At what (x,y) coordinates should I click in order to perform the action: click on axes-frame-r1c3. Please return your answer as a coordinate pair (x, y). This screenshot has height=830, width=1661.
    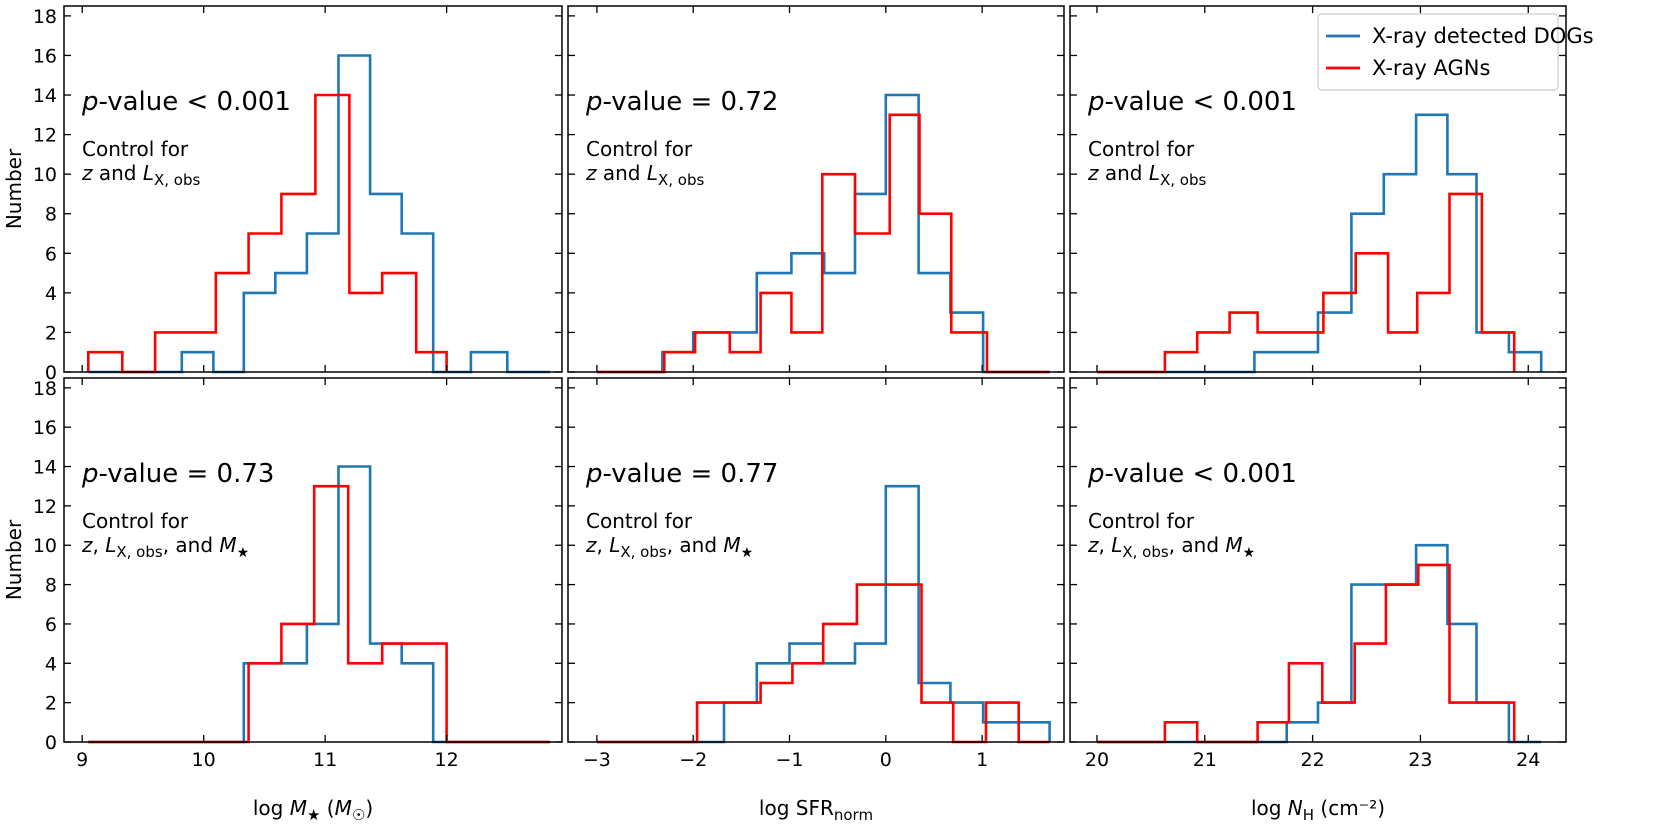
    Looking at the image, I should click on (1318, 189).